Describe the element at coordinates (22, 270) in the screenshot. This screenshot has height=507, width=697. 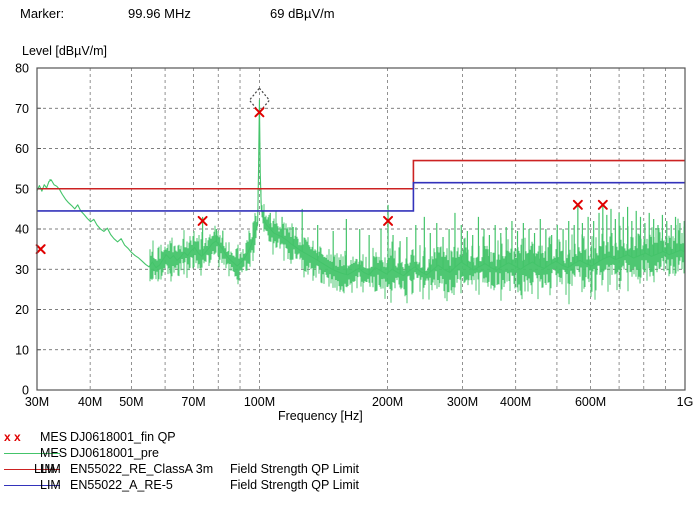
I see `y-tick-label: 30` at that location.